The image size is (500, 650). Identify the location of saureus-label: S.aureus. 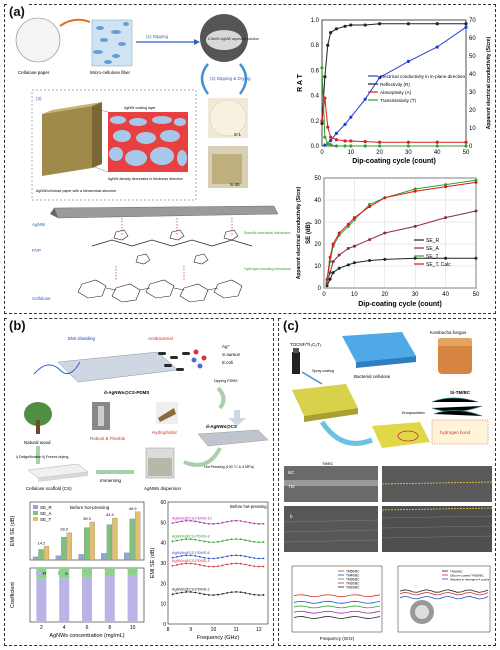
(231, 354).